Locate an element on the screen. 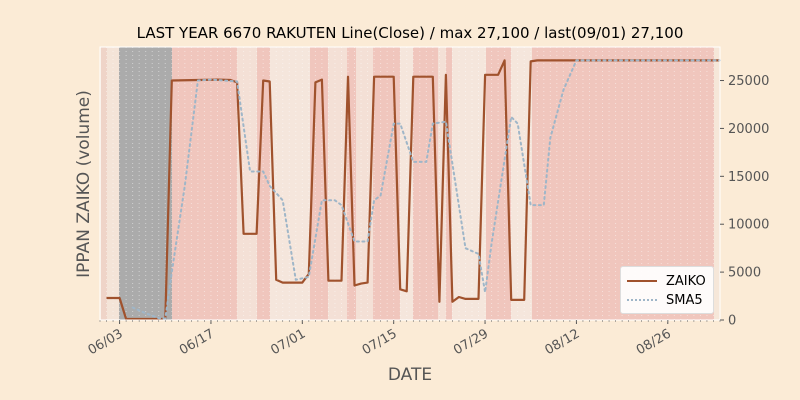 The height and width of the screenshot is (400, 800). legend-item-zaiko: ZAIKO is located at coordinates (666, 281).